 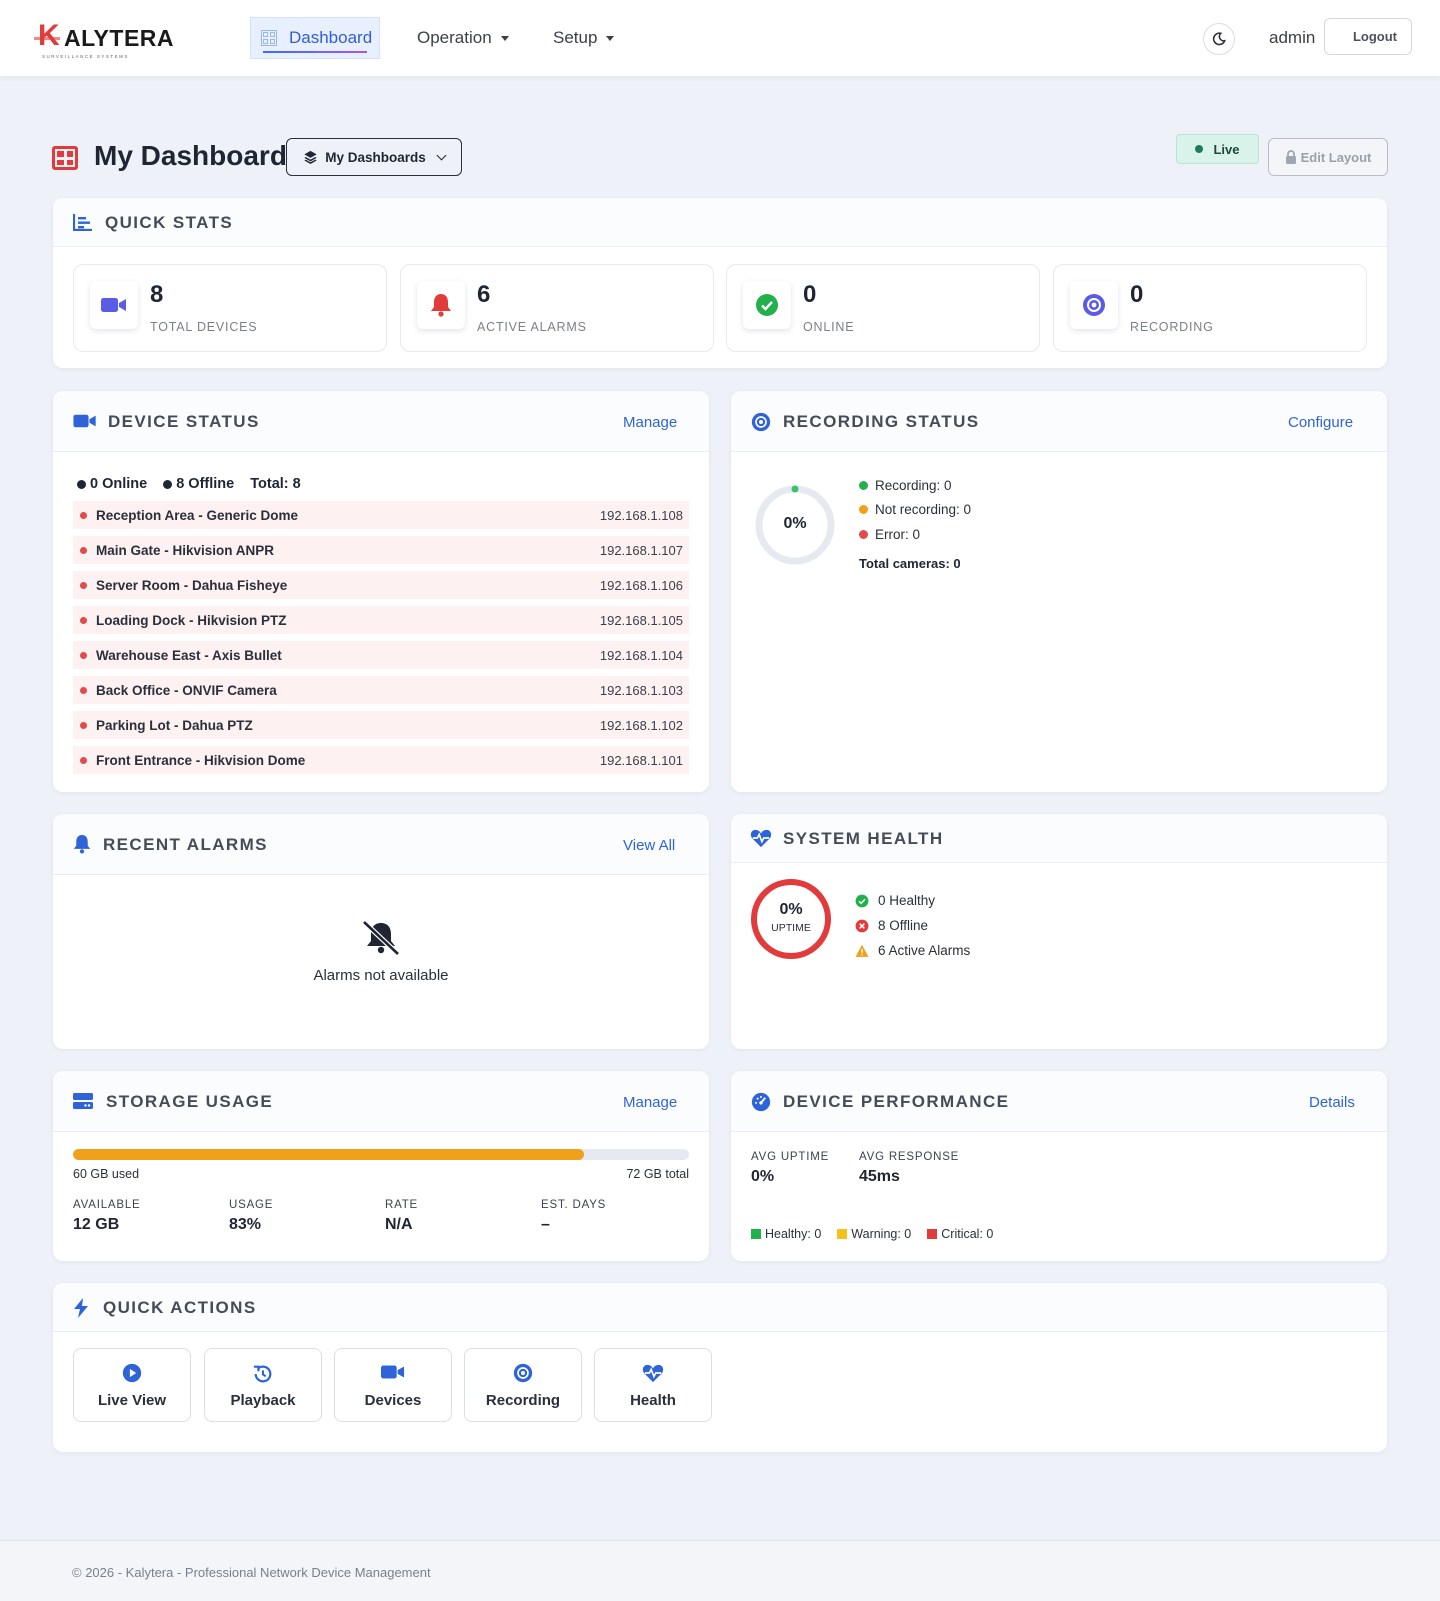 What do you see at coordinates (641, 655) in the screenshot?
I see `device-ip: 192.168.1.104` at bounding box center [641, 655].